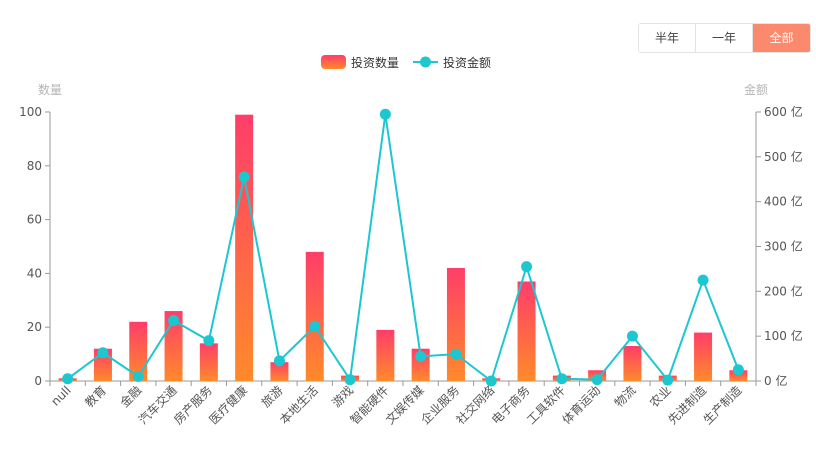 The image size is (816, 456). Describe the element at coordinates (342, 396) in the screenshot. I see `x-axis-category-label: 游戏` at that location.